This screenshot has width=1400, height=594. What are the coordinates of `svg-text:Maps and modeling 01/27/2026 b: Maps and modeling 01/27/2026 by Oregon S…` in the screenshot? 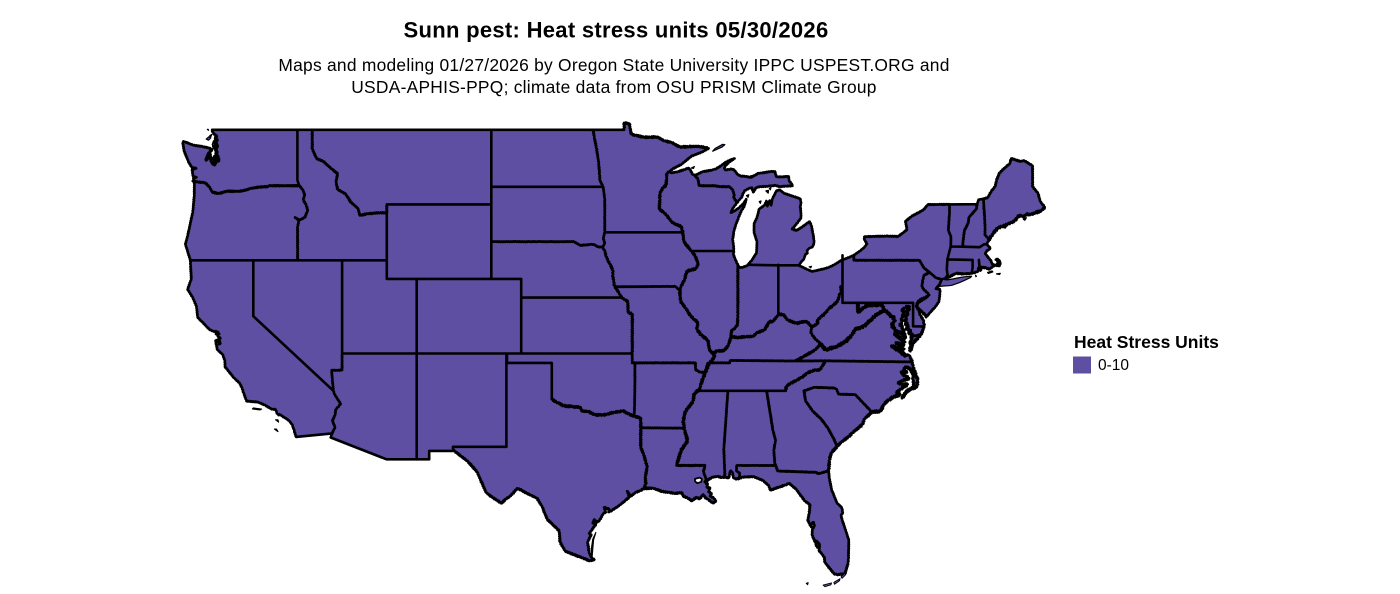 It's located at (613, 65).